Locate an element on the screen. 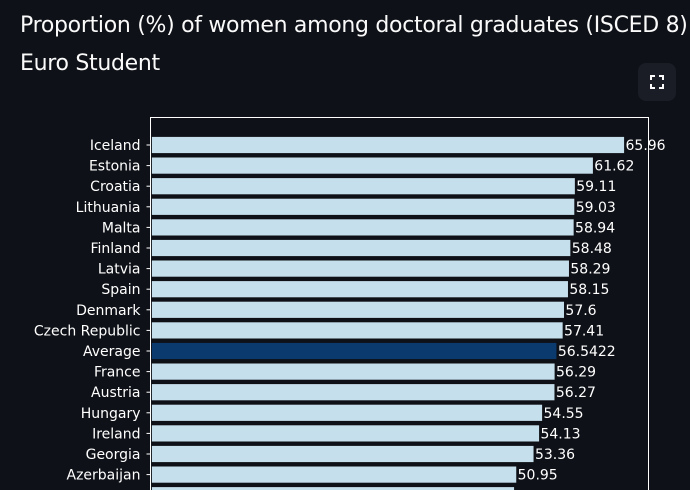 The height and width of the screenshot is (490, 690). expand-icon is located at coordinates (657, 82).